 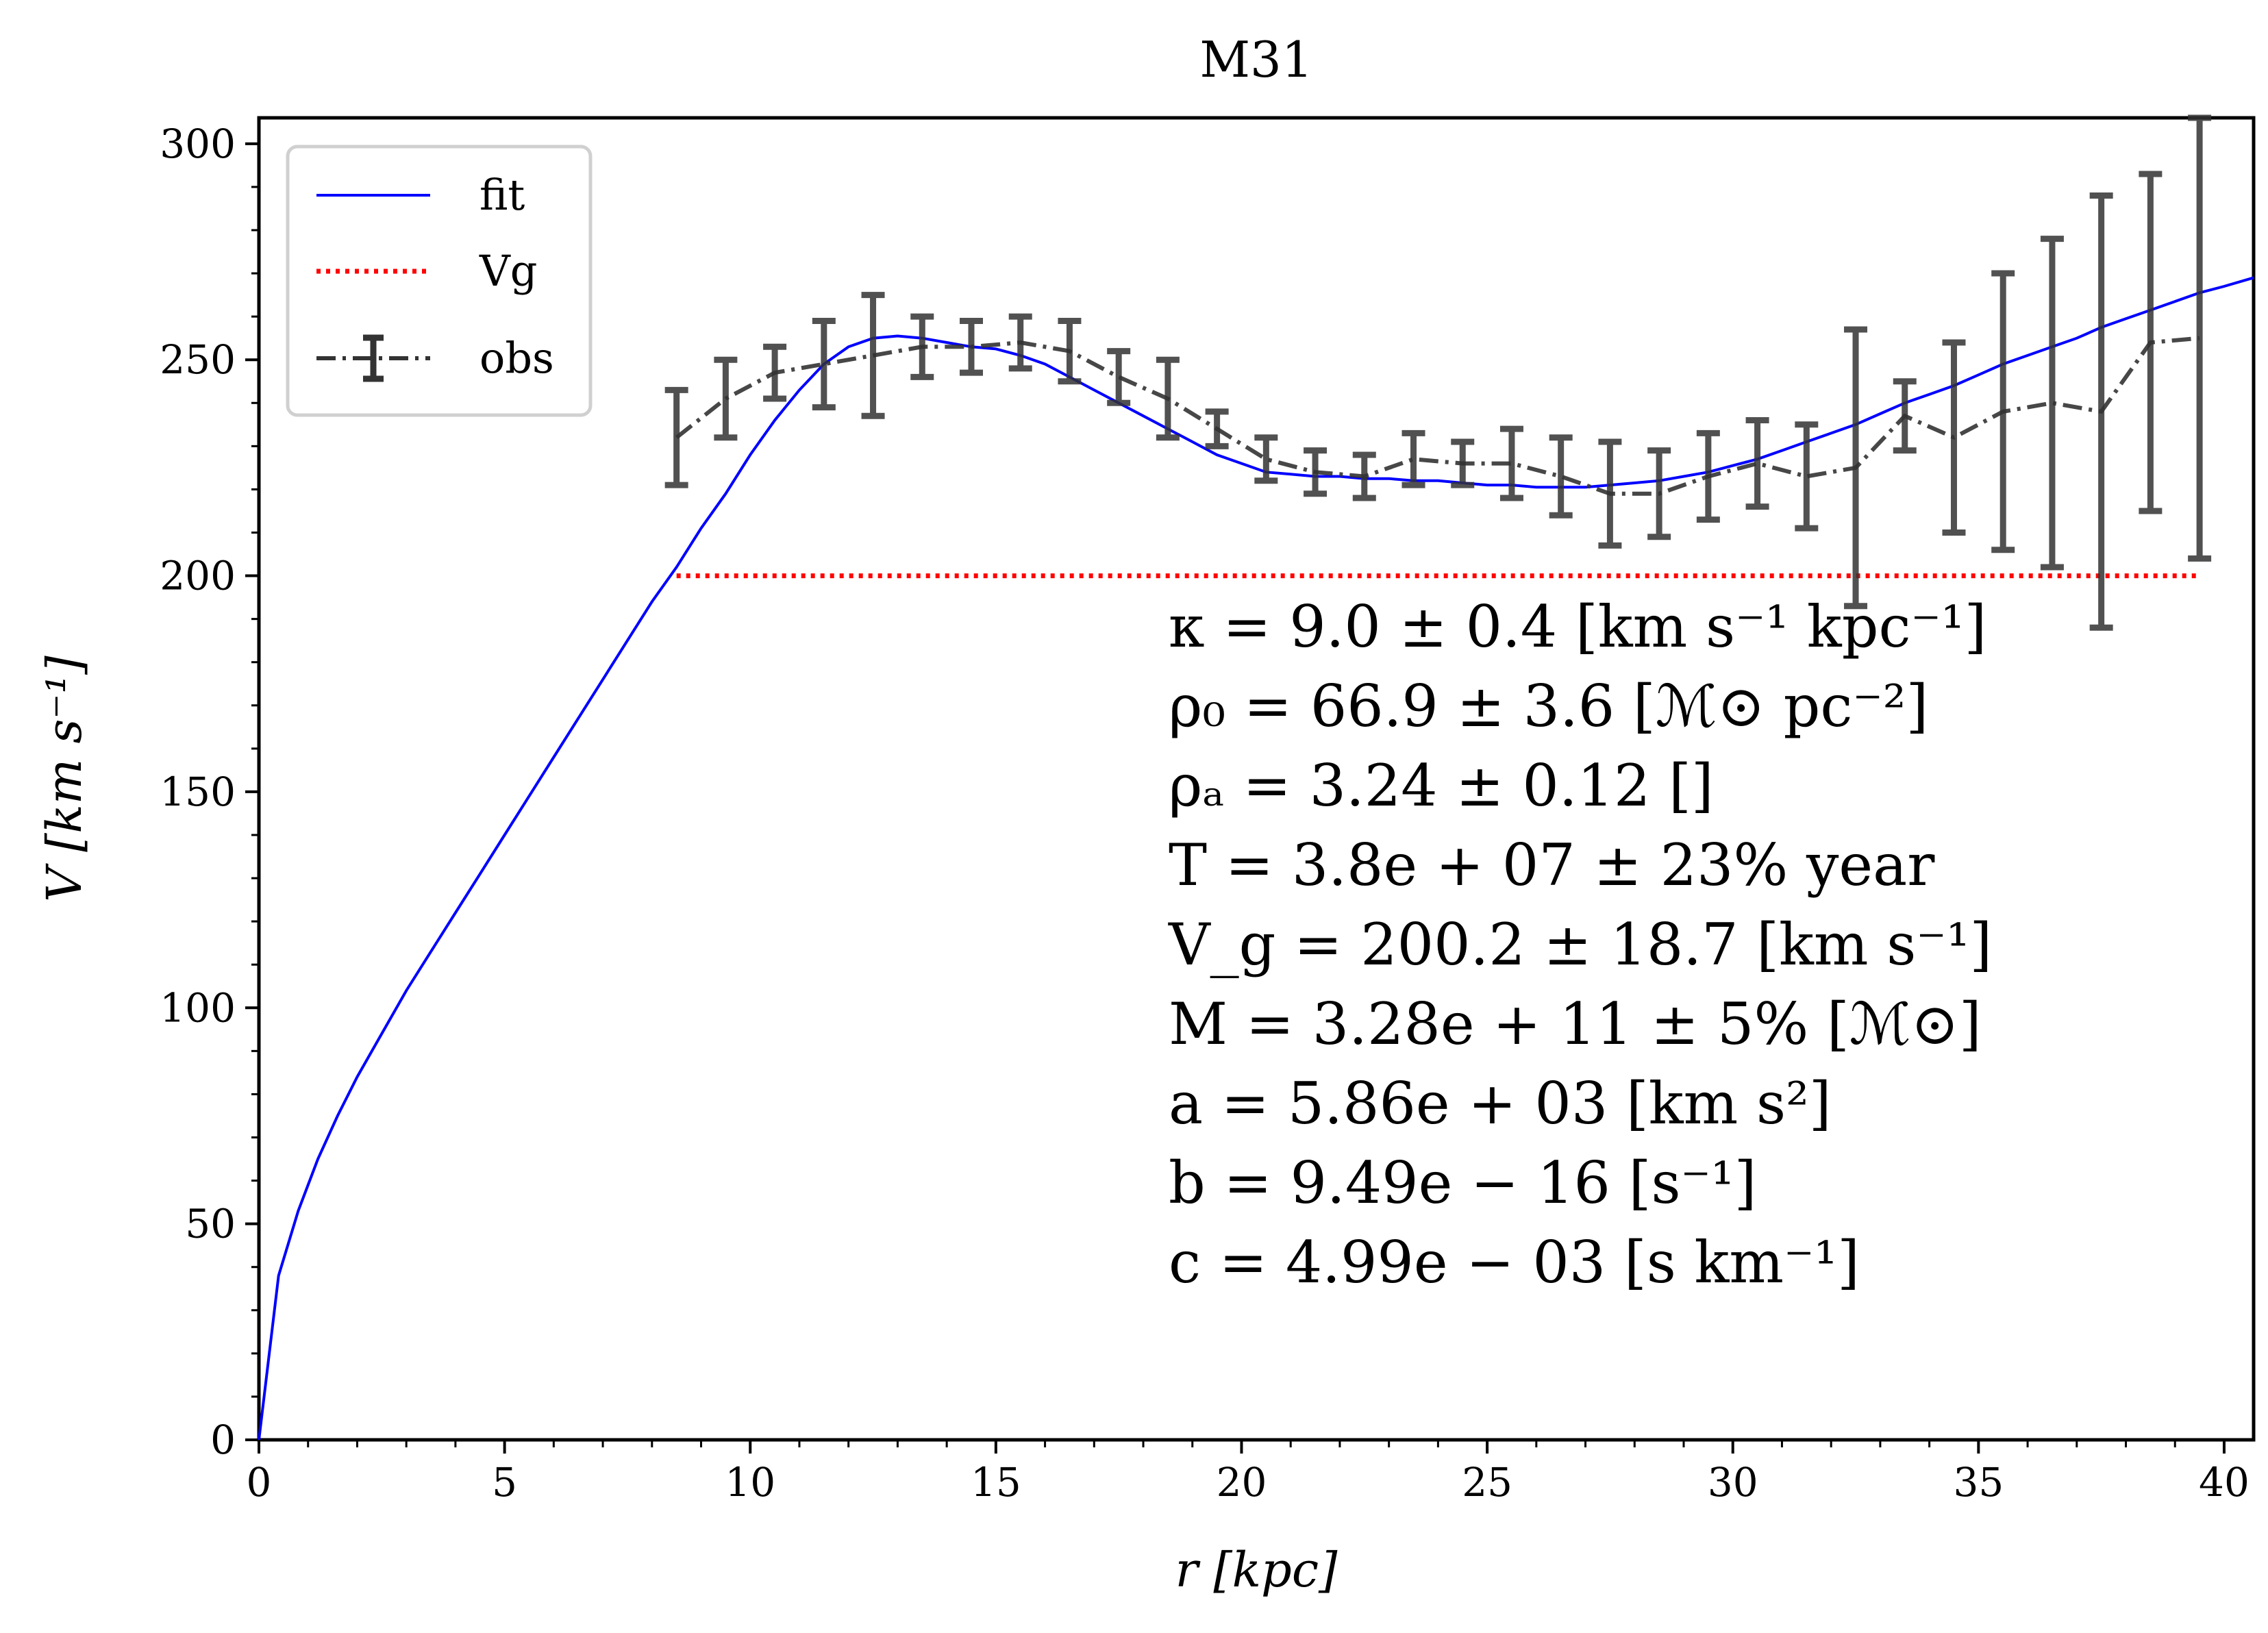 What do you see at coordinates (198, 144) in the screenshot?
I see `y-tick-label: 300` at bounding box center [198, 144].